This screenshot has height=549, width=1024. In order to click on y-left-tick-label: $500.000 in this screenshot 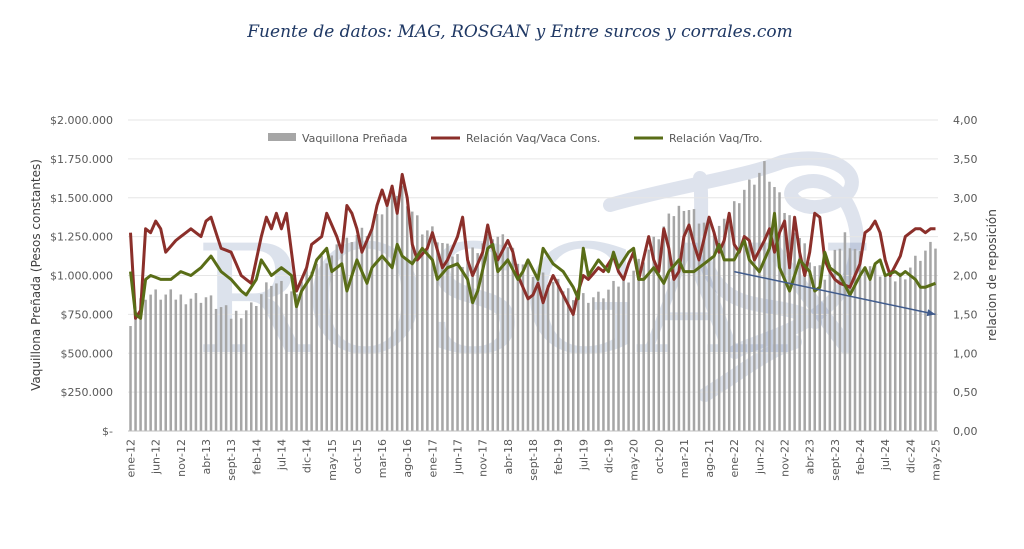, I will do `click(87, 353)`.